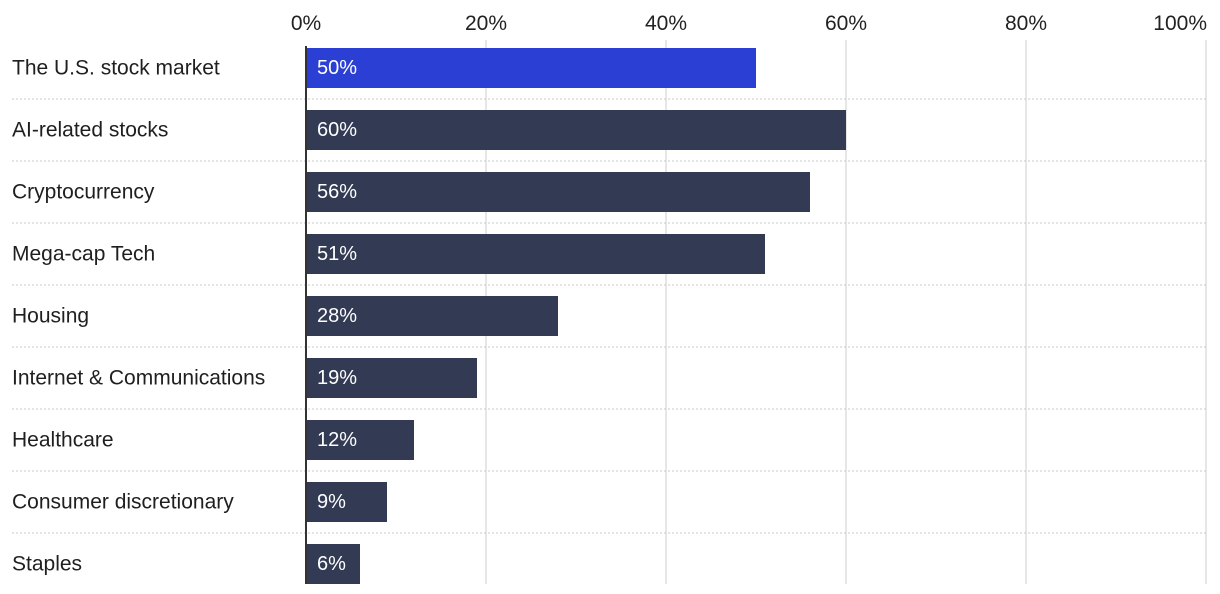 This screenshot has height=594, width=1220. I want to click on x-tick-label: 100%, so click(1180, 23).